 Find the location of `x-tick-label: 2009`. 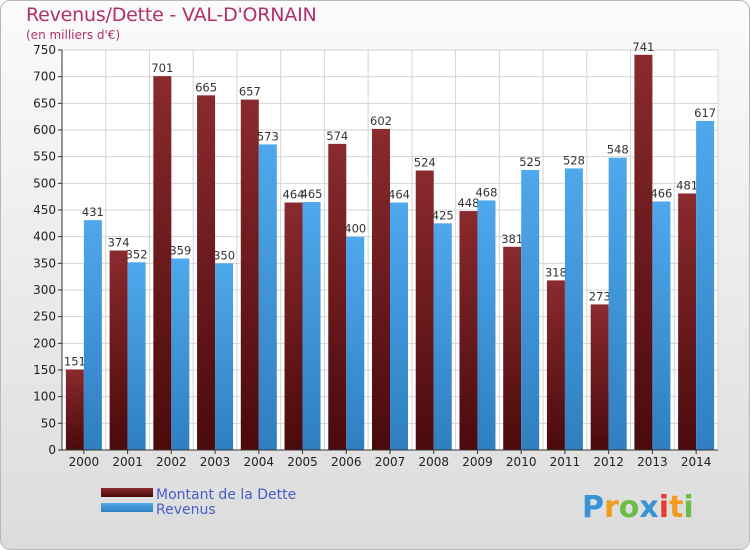

x-tick-label: 2009 is located at coordinates (477, 462).